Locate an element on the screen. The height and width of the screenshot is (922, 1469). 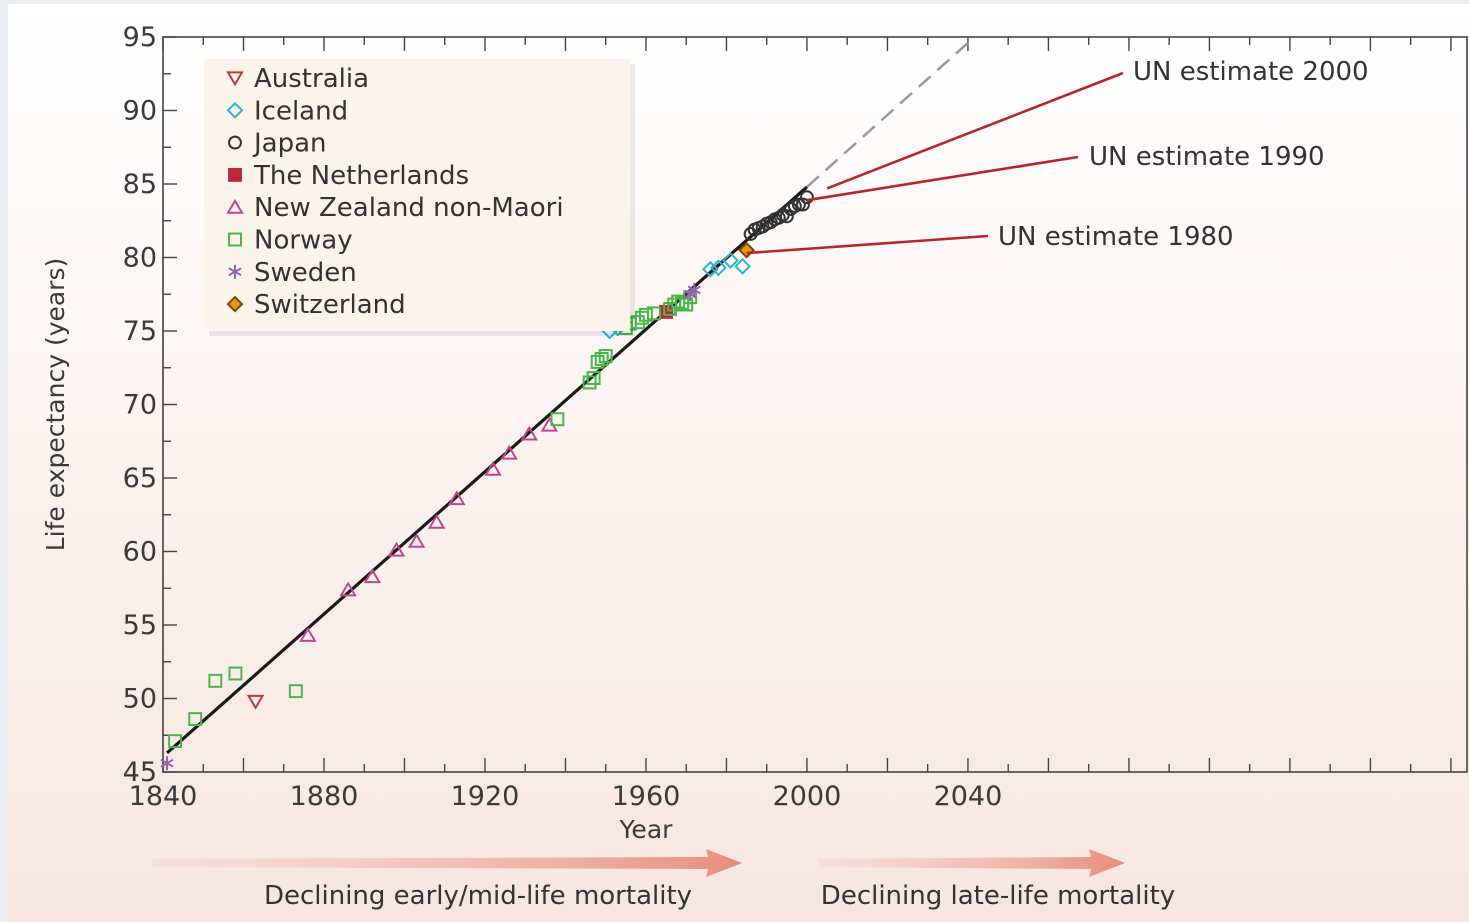
un-estimate-label: UN estimate 1980 is located at coordinates (1116, 237).